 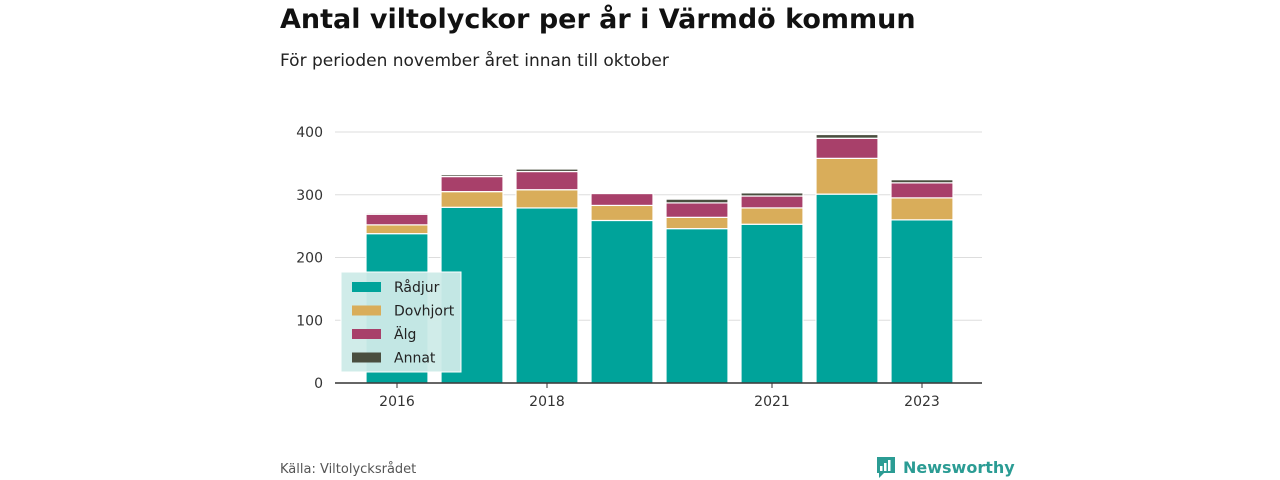 I want to click on legend-label: Dovhjort, so click(x=424, y=312).